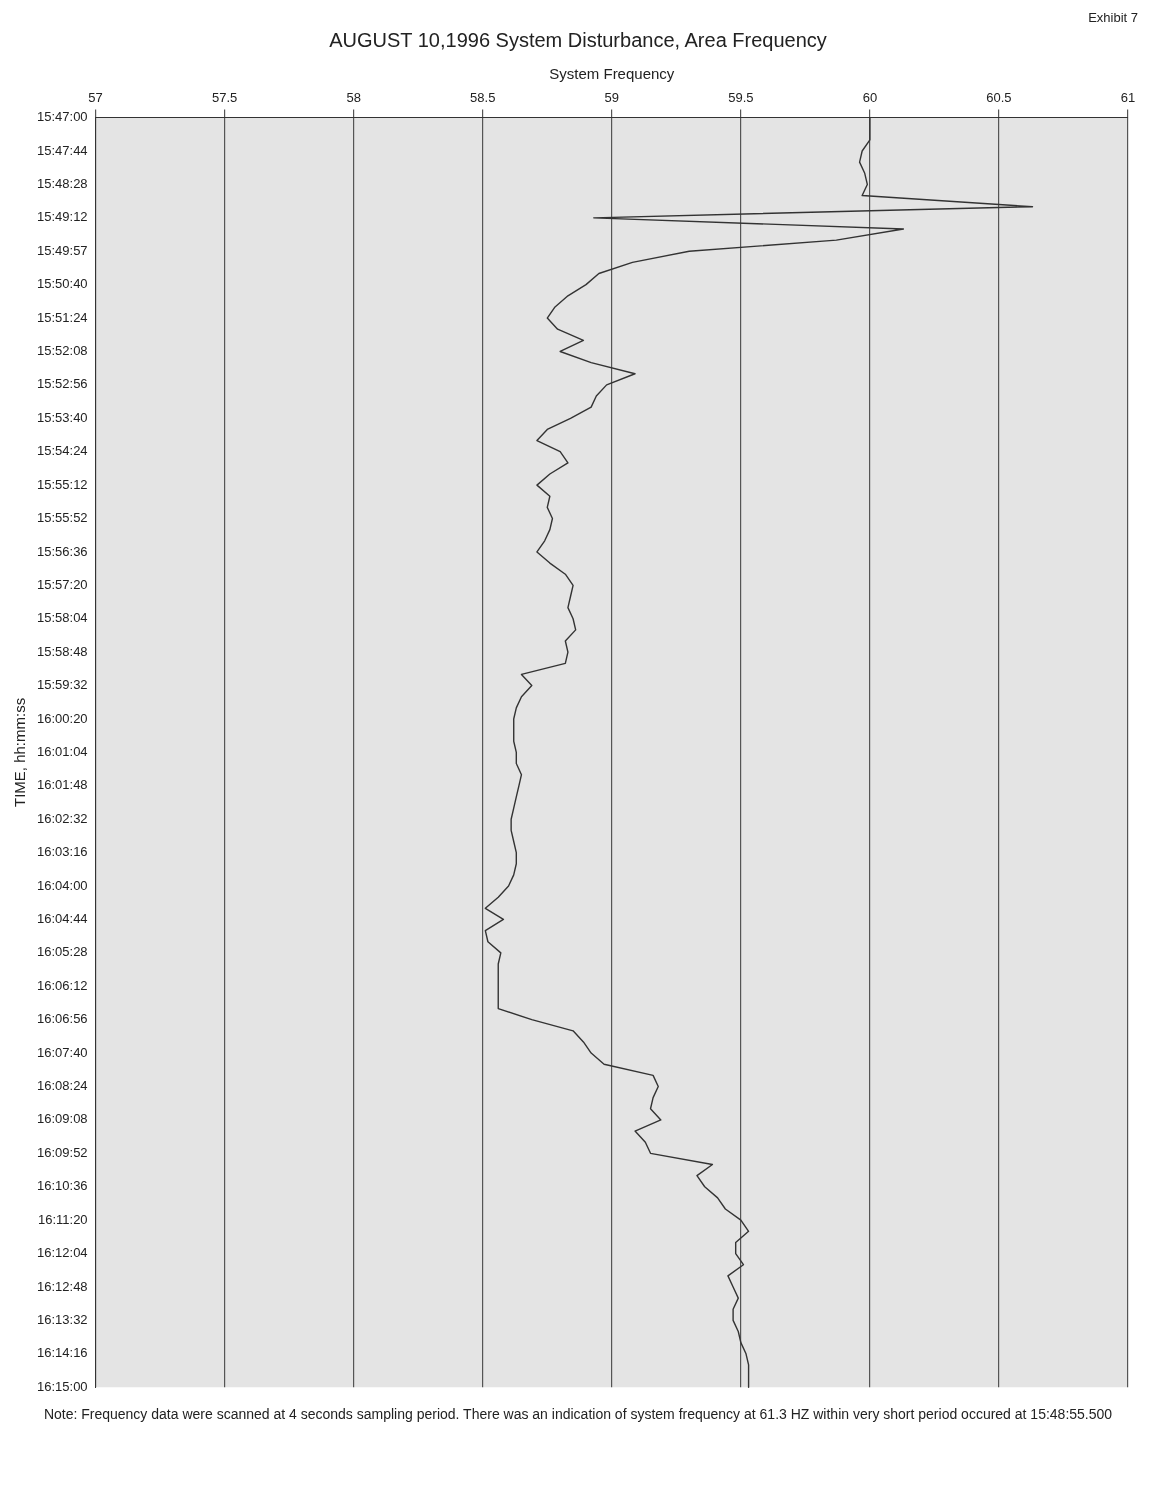 The height and width of the screenshot is (1502, 1165). Describe the element at coordinates (612, 74) in the screenshot. I see `x-axis-title: System Frequency` at that location.